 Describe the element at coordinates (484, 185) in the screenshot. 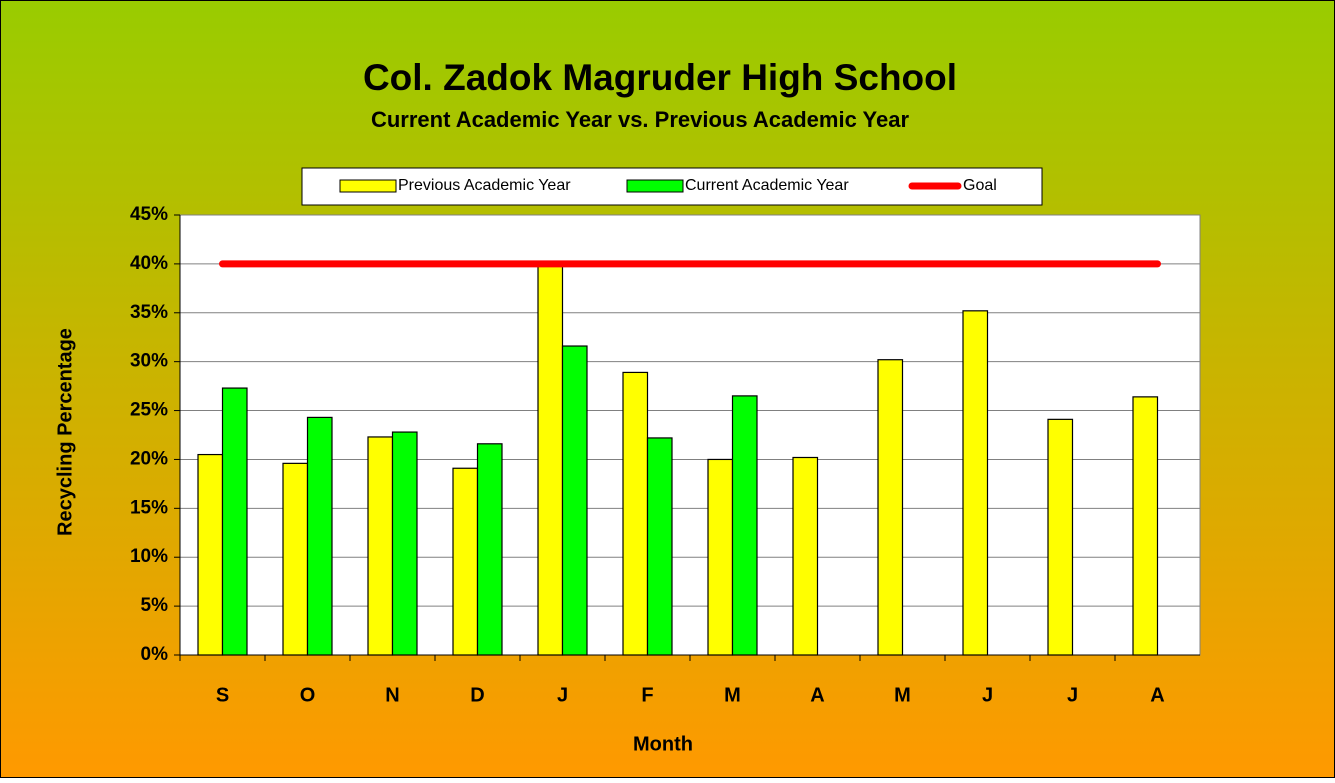

I see `legend-label: Previous Academic Year` at that location.